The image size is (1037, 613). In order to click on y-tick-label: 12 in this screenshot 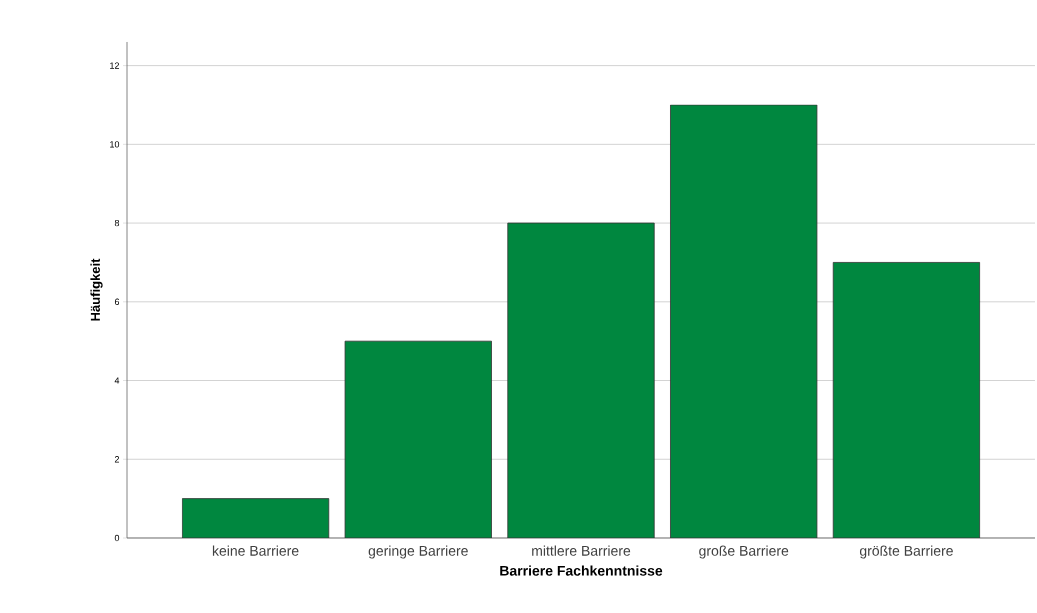, I will do `click(115, 65)`.